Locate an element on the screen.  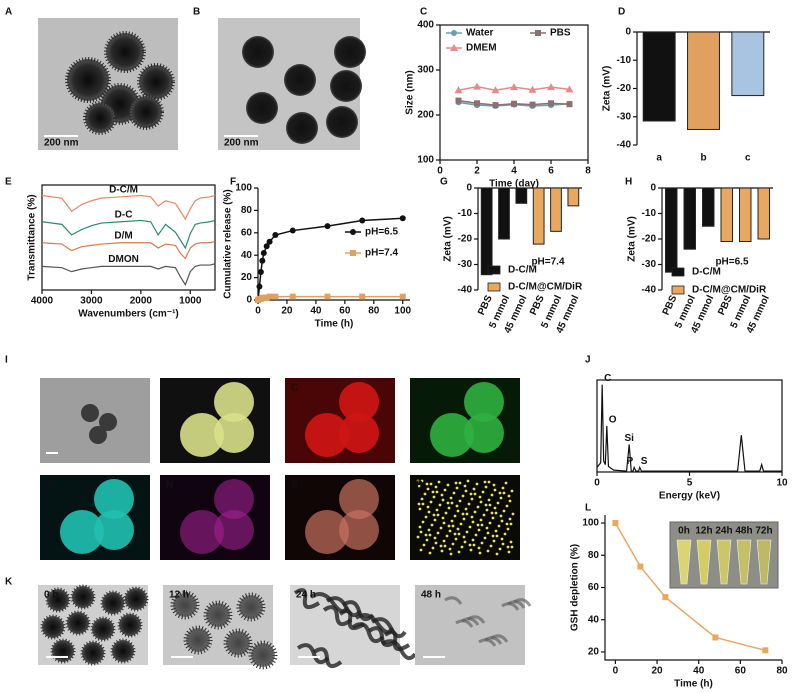
y-axis-label: Size (nm) is located at coordinates (410, 92).